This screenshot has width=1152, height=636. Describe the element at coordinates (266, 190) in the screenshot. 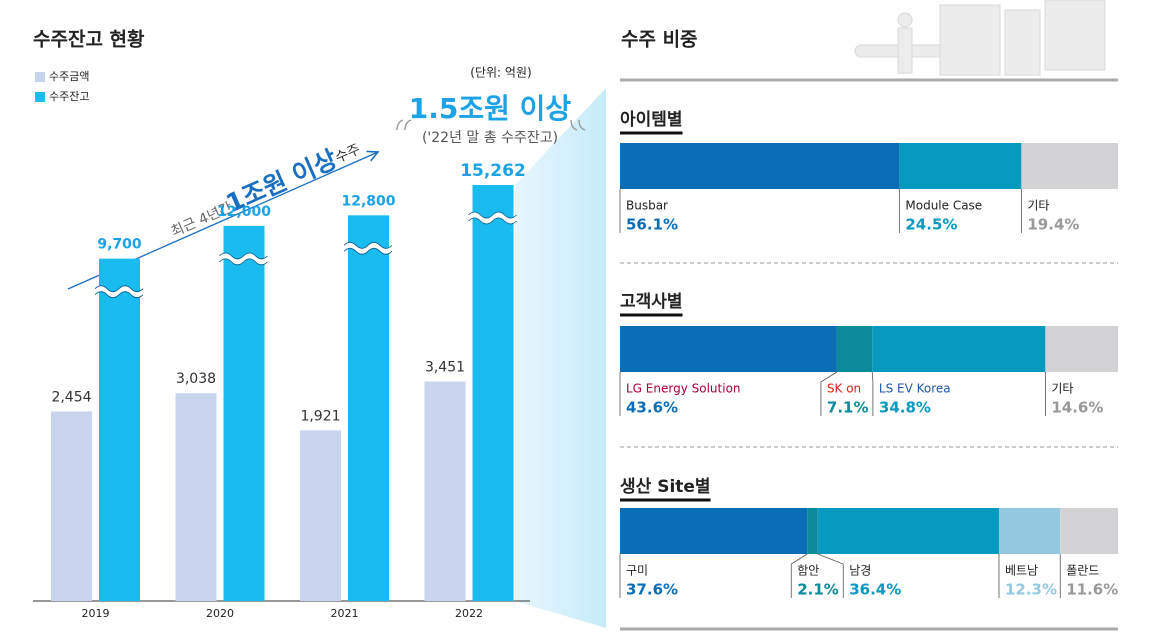

I see `trend-annotation: 최근 4년간 1조원 이상 수주` at that location.